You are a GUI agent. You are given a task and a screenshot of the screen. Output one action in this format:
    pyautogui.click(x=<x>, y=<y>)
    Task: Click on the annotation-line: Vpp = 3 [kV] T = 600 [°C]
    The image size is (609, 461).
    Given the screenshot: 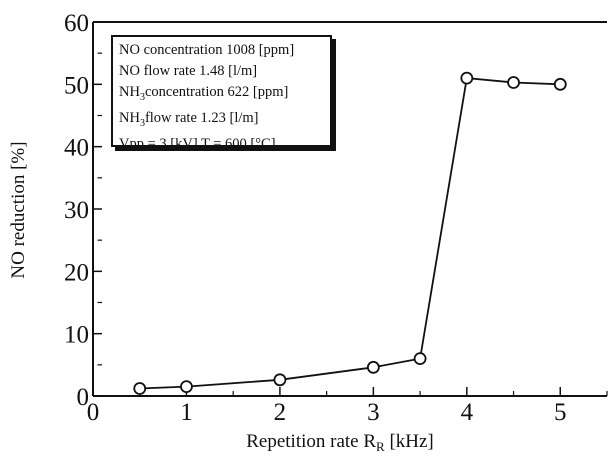 What is the action you would take?
    pyautogui.click(x=197, y=143)
    